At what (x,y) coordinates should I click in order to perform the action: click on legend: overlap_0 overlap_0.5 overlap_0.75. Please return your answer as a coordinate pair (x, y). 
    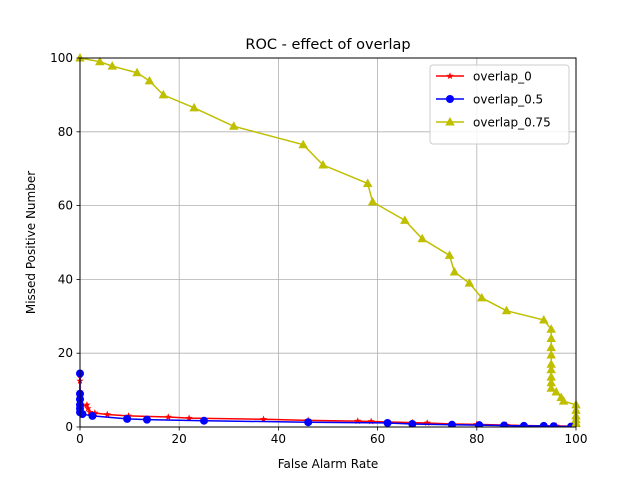
    Looking at the image, I should click on (499, 104).